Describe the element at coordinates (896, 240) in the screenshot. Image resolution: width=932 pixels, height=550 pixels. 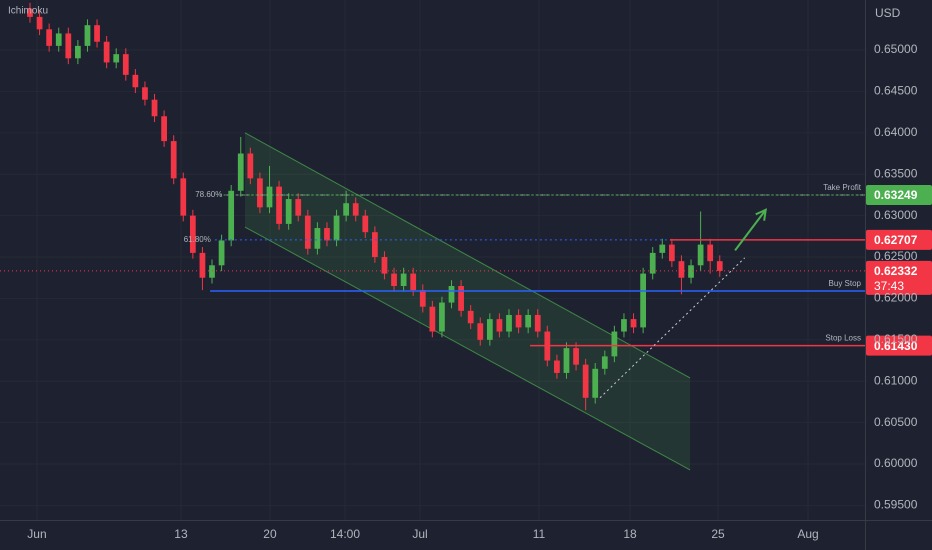
I see `price-tag-label: 0.62707` at that location.